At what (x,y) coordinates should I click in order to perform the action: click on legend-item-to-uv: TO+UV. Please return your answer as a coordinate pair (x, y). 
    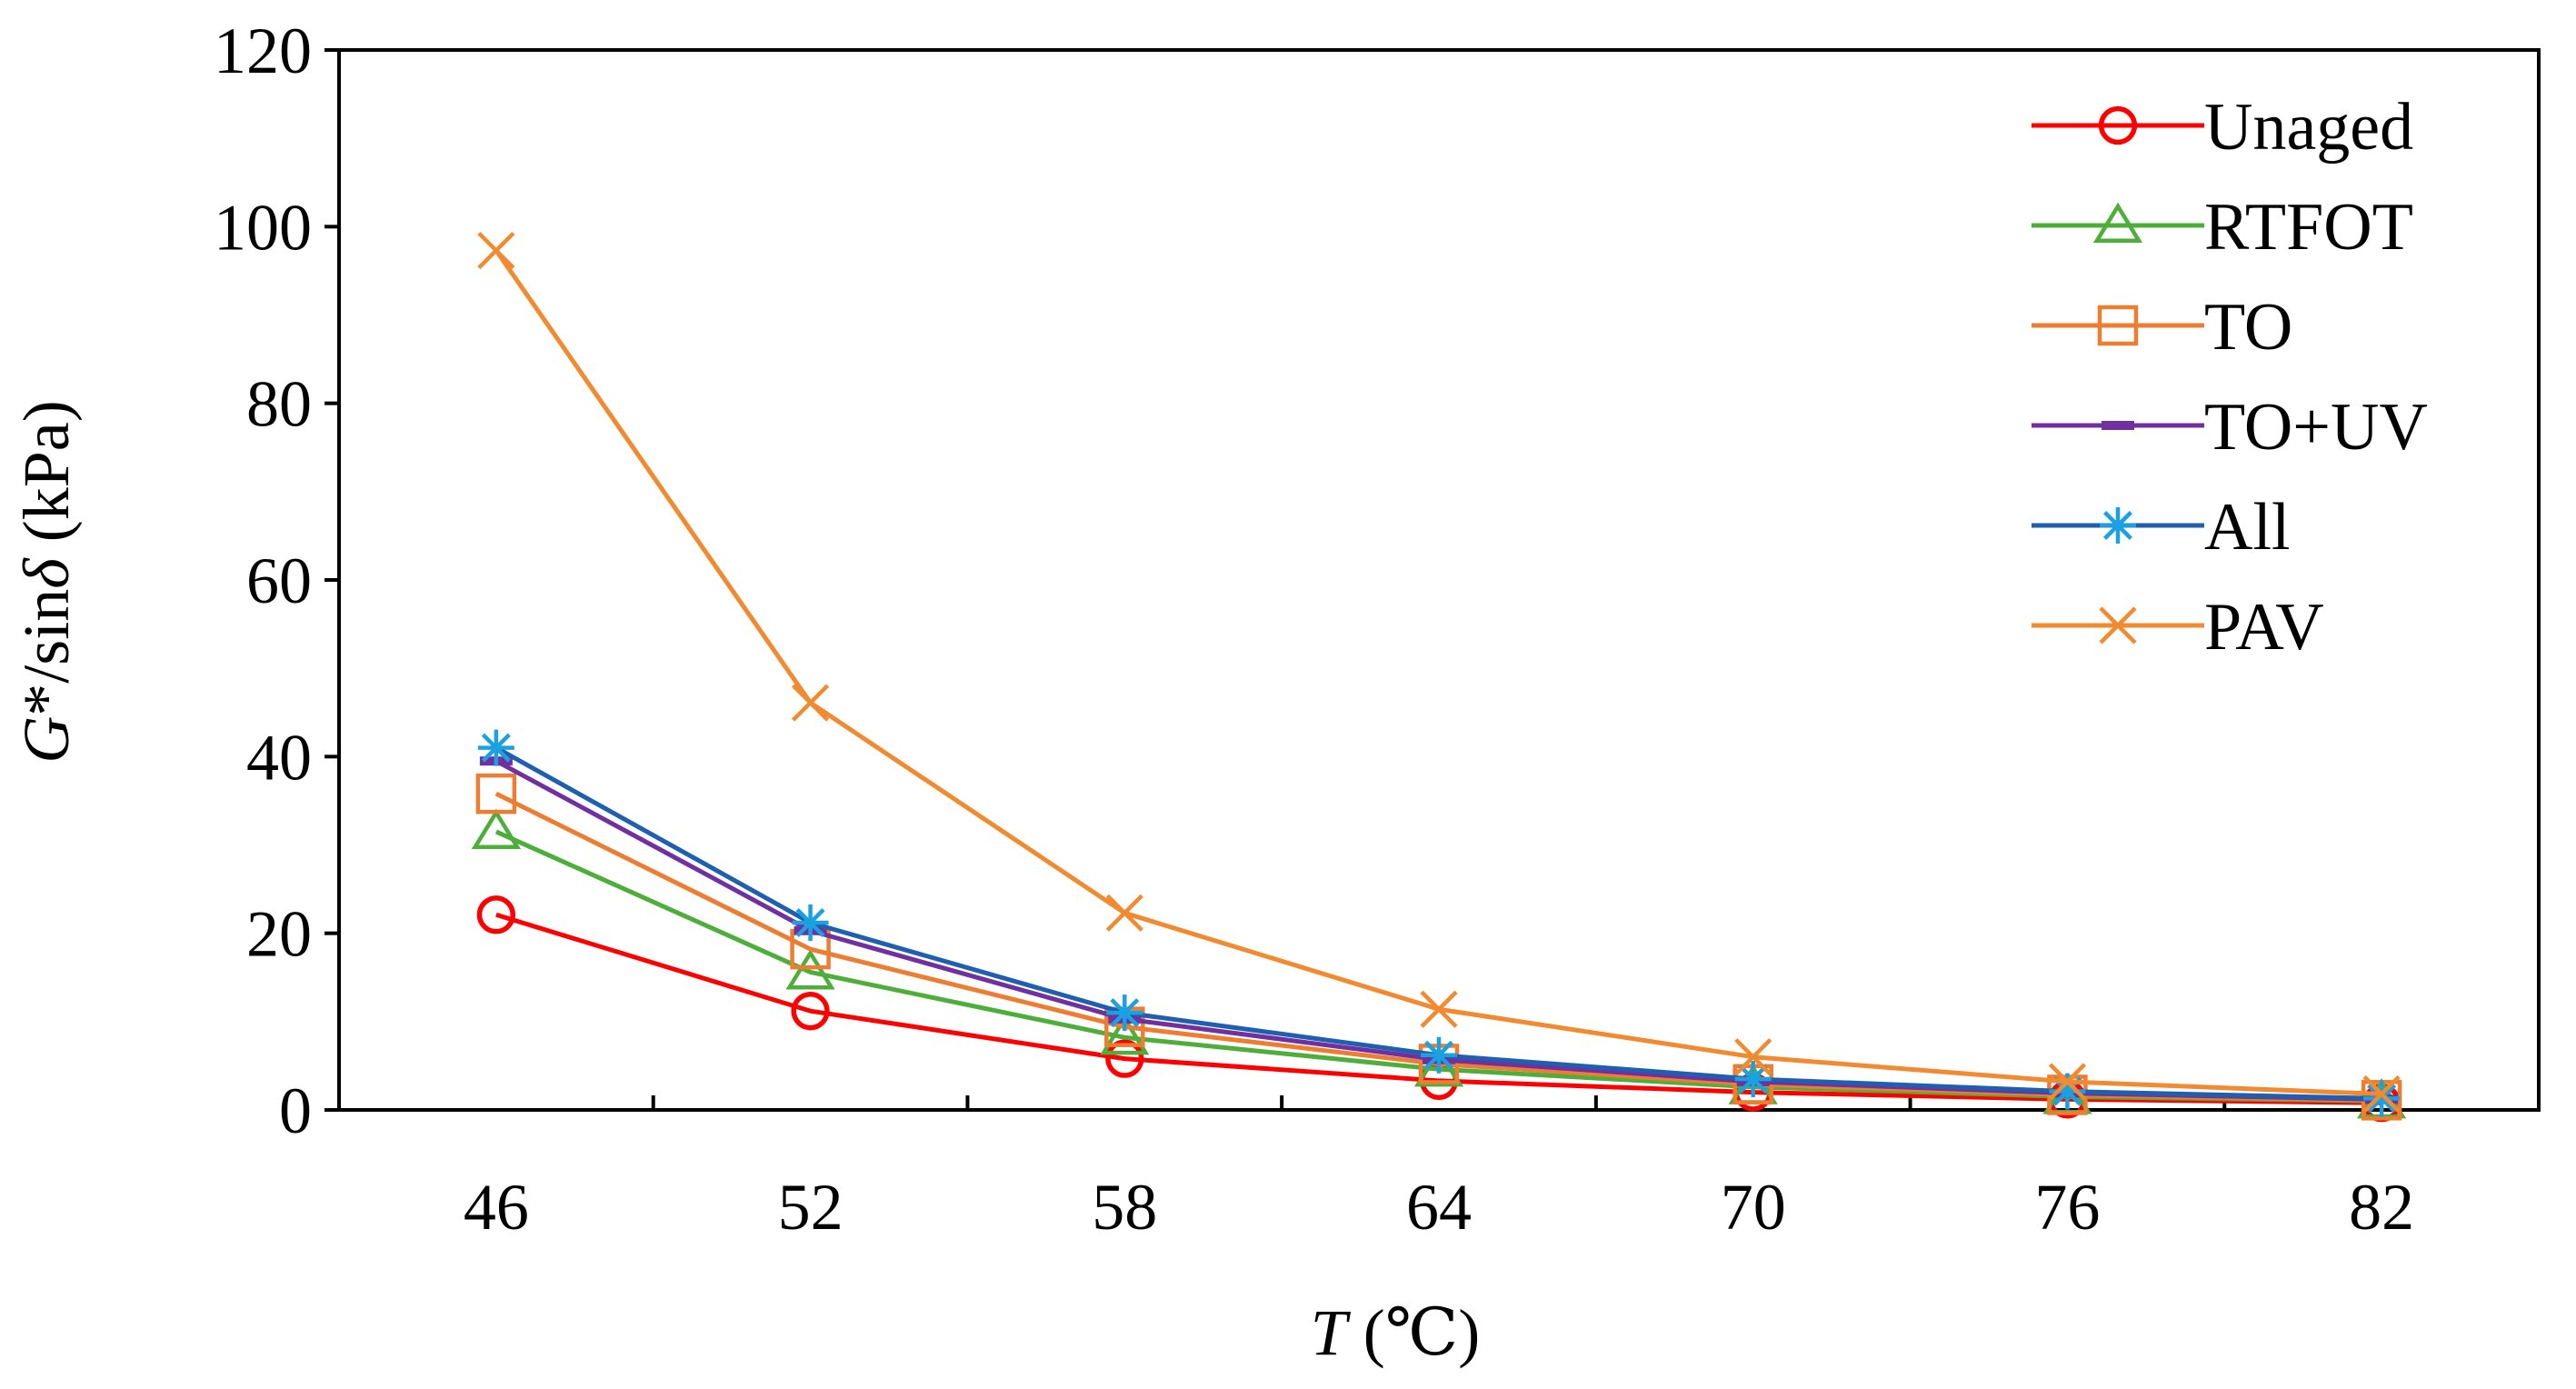
    Looking at the image, I should click on (2230, 428).